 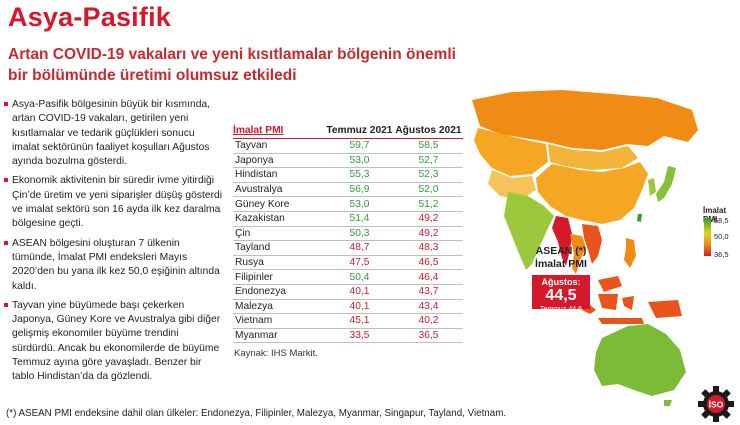 I want to click on table-row: Filipinler 50,4 46,4, so click(x=348, y=277).